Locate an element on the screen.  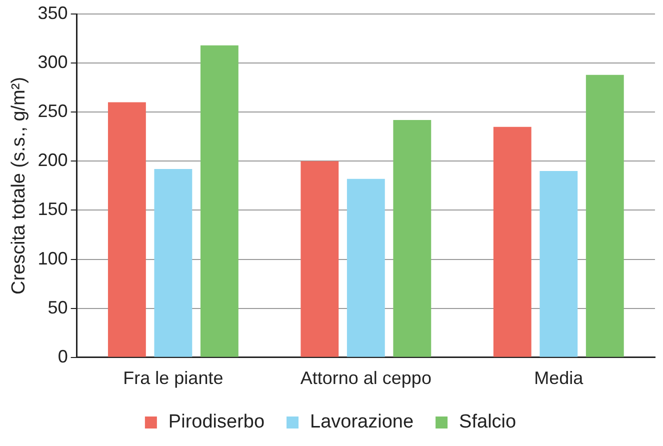
y-tick-label: 0 is located at coordinates (63, 356).